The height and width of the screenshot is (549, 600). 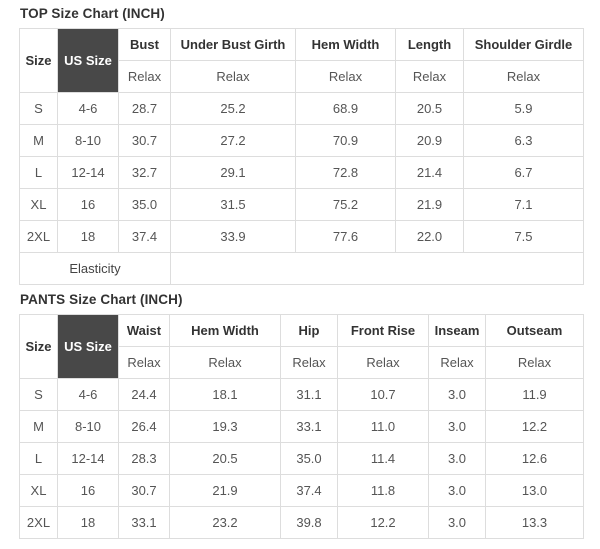 What do you see at coordinates (233, 140) in the screenshot?
I see `measure-value-cell: 27.2` at bounding box center [233, 140].